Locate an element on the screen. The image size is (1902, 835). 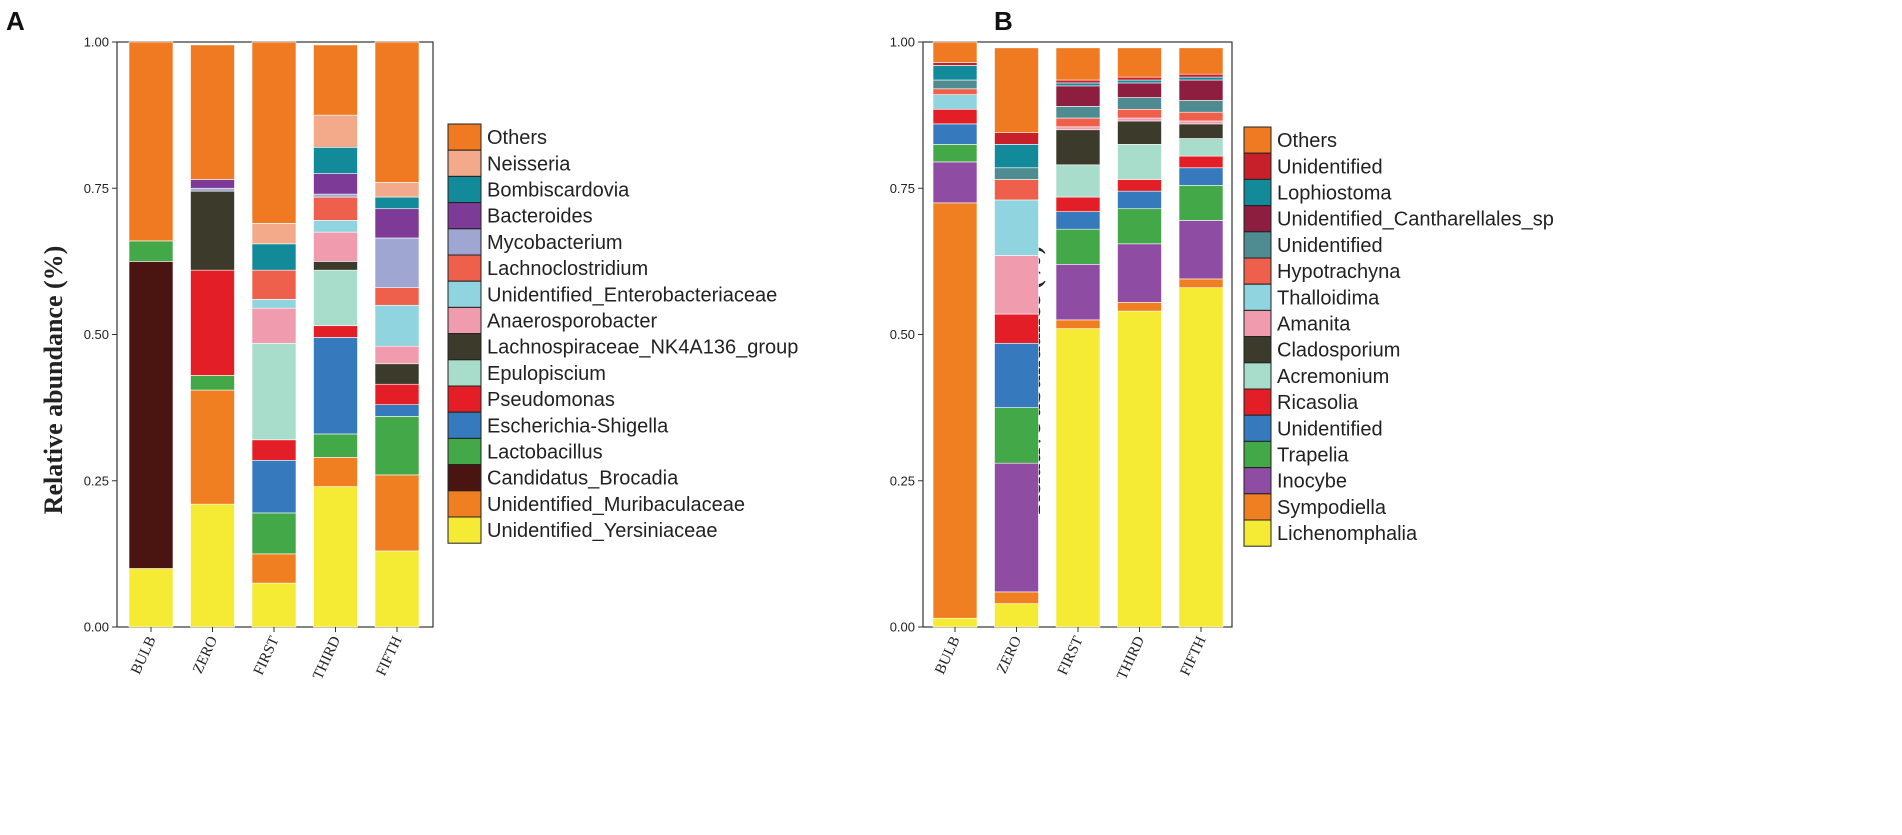
pa-legend-label-anaerosporobacter: Anaerosporobacter is located at coordinates (572, 322).